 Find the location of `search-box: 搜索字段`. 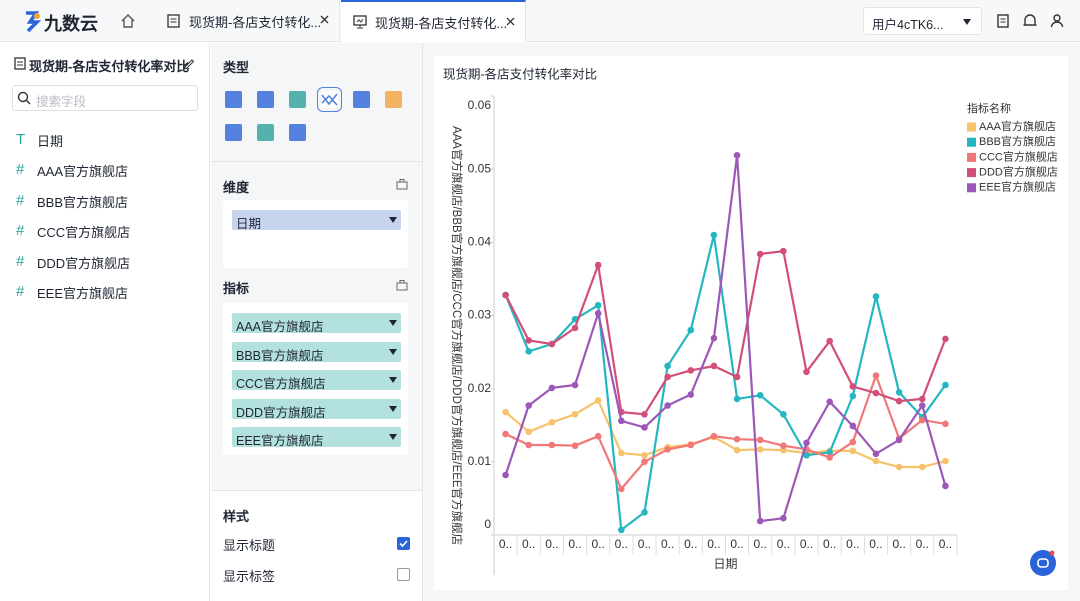

search-box: 搜索字段 is located at coordinates (105, 98).